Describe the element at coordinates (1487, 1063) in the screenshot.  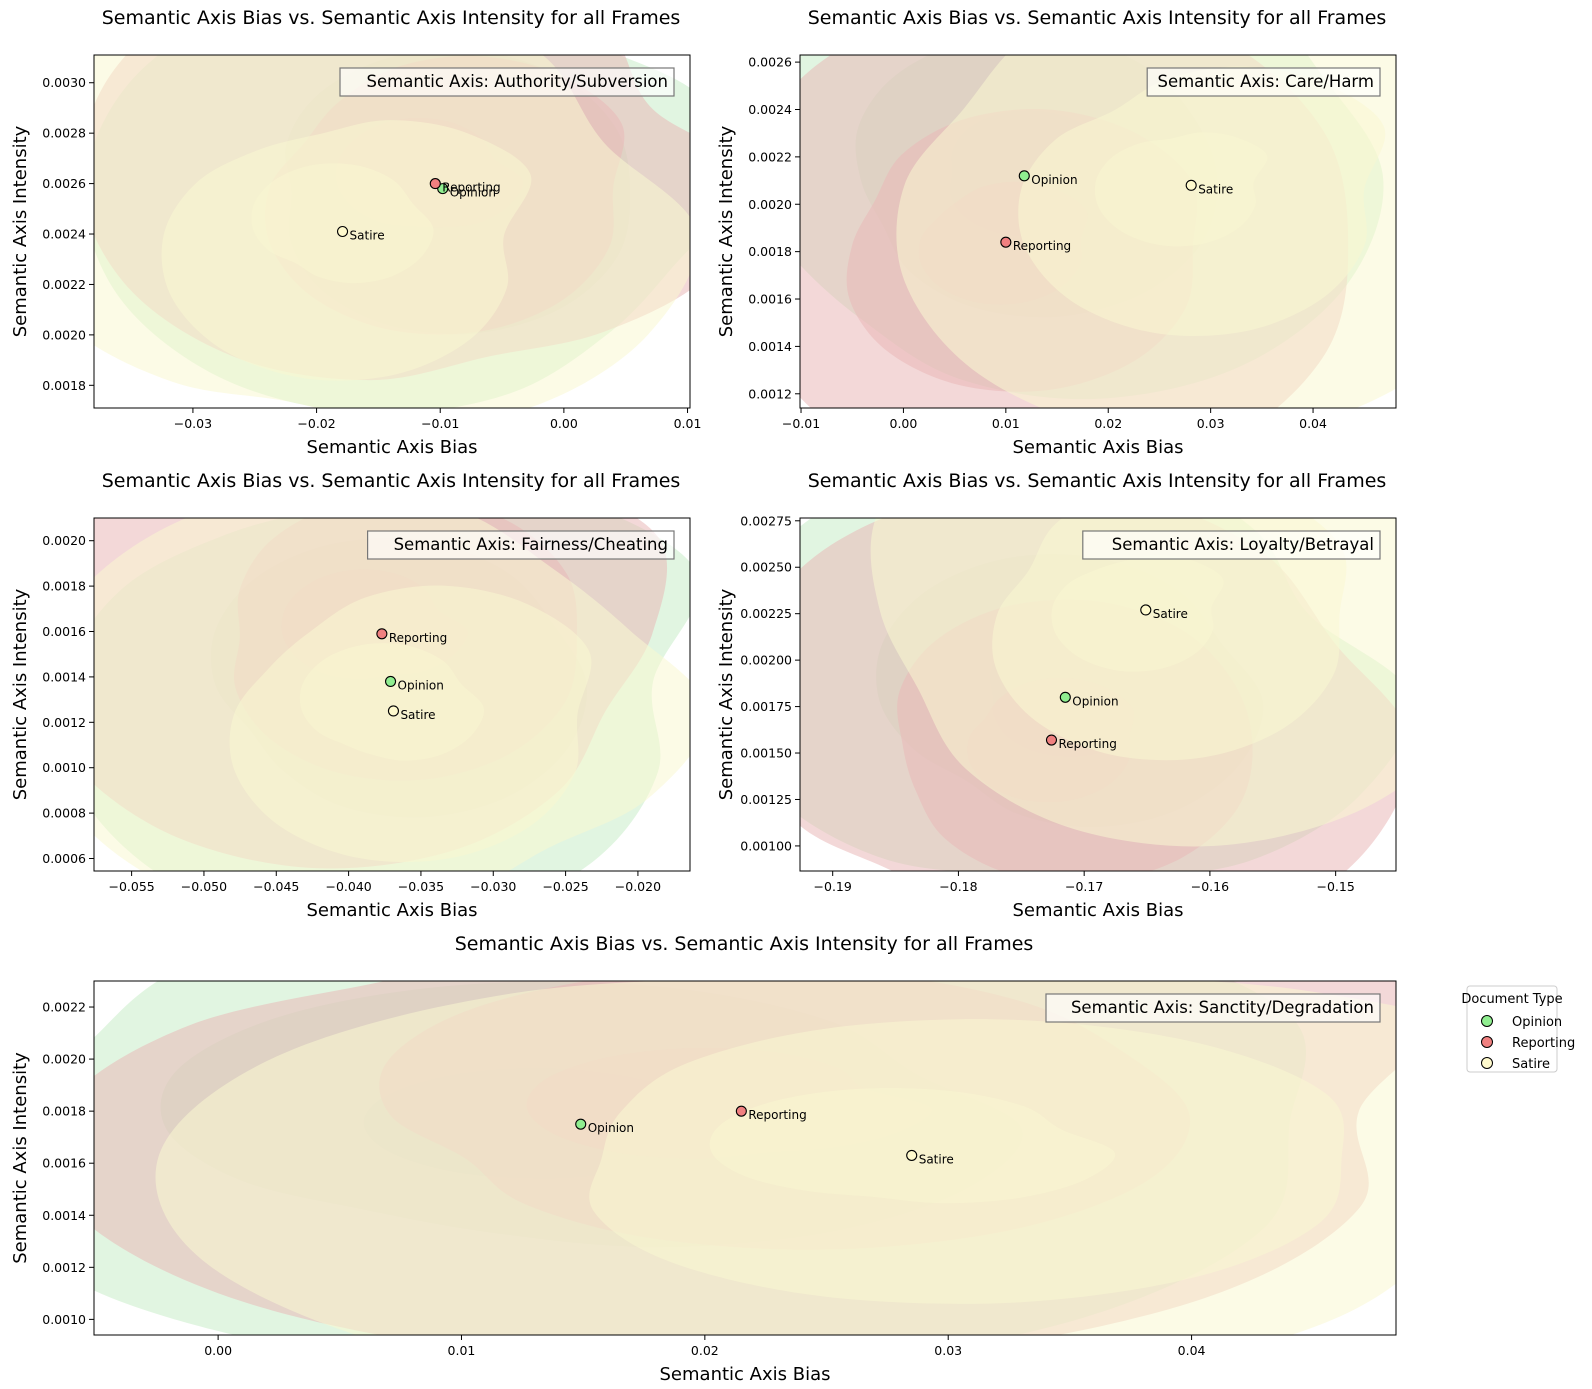
I see `legend-marker-satire` at that location.